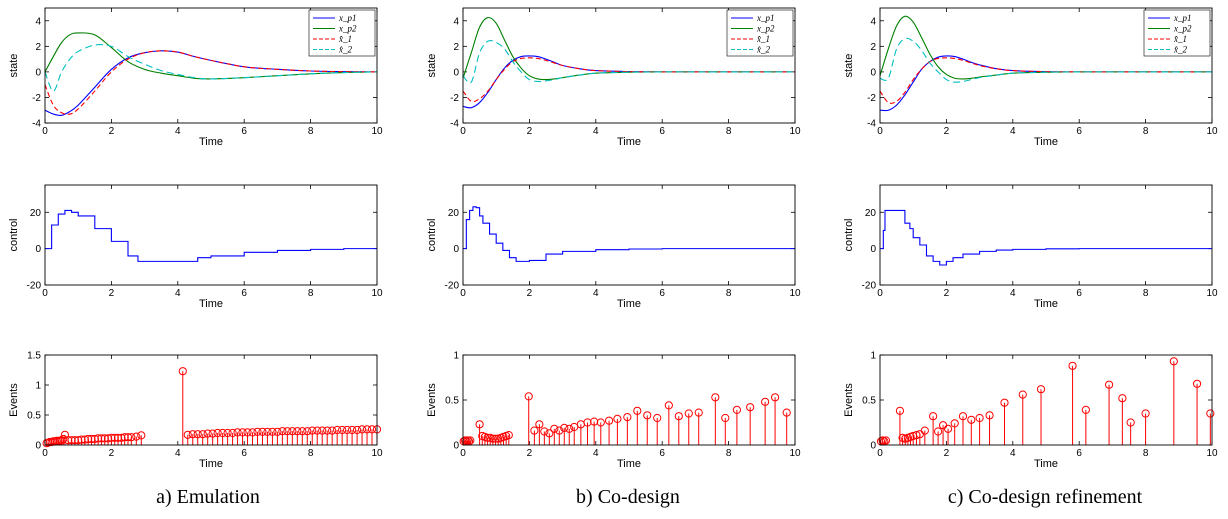 The height and width of the screenshot is (519, 1228). I want to click on x-tick-label: 2, so click(530, 131).